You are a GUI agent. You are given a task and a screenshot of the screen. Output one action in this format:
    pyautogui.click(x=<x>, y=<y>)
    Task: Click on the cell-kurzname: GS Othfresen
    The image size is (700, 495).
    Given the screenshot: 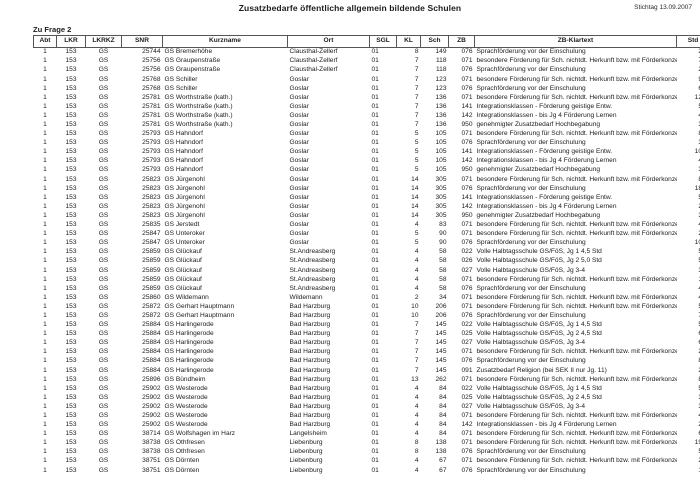 What is the action you would take?
    pyautogui.click(x=184, y=443)
    